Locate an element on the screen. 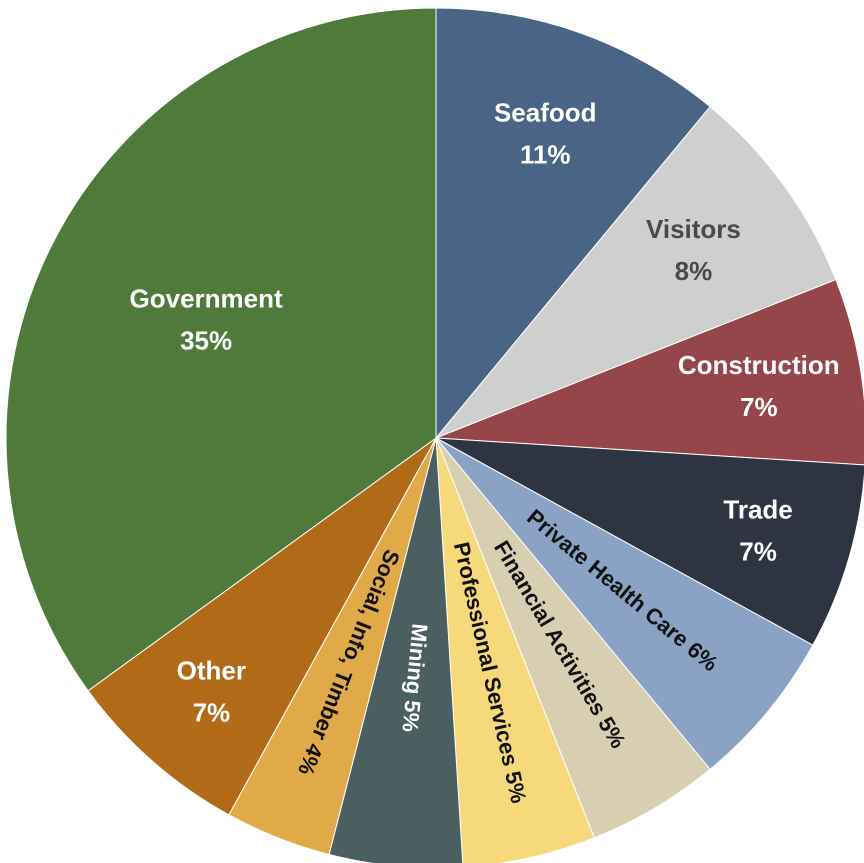 This screenshot has height=863, width=864. label-seafood-value: 11% is located at coordinates (545, 154).